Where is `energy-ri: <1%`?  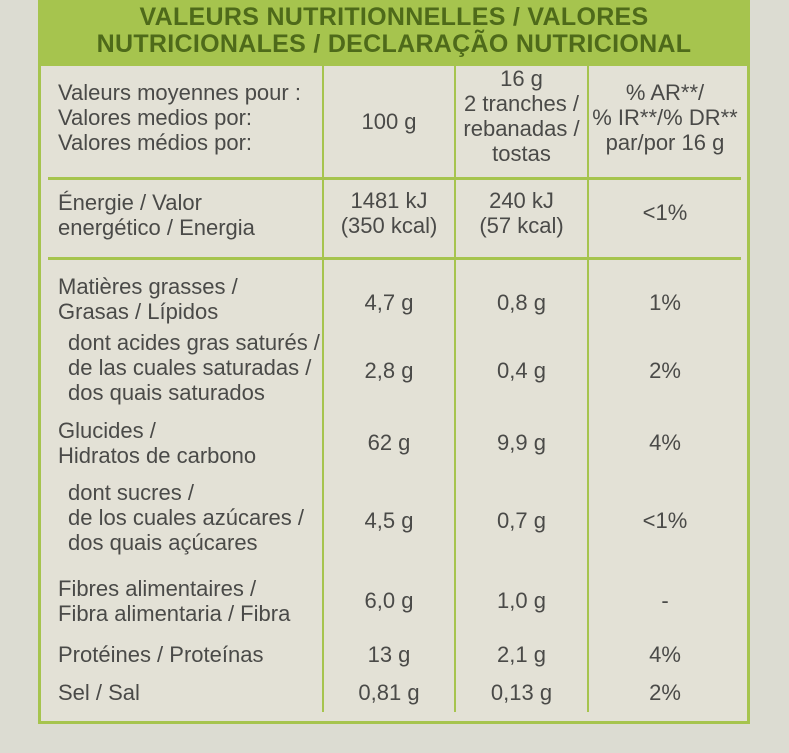
energy-ri: <1% is located at coordinates (664, 217).